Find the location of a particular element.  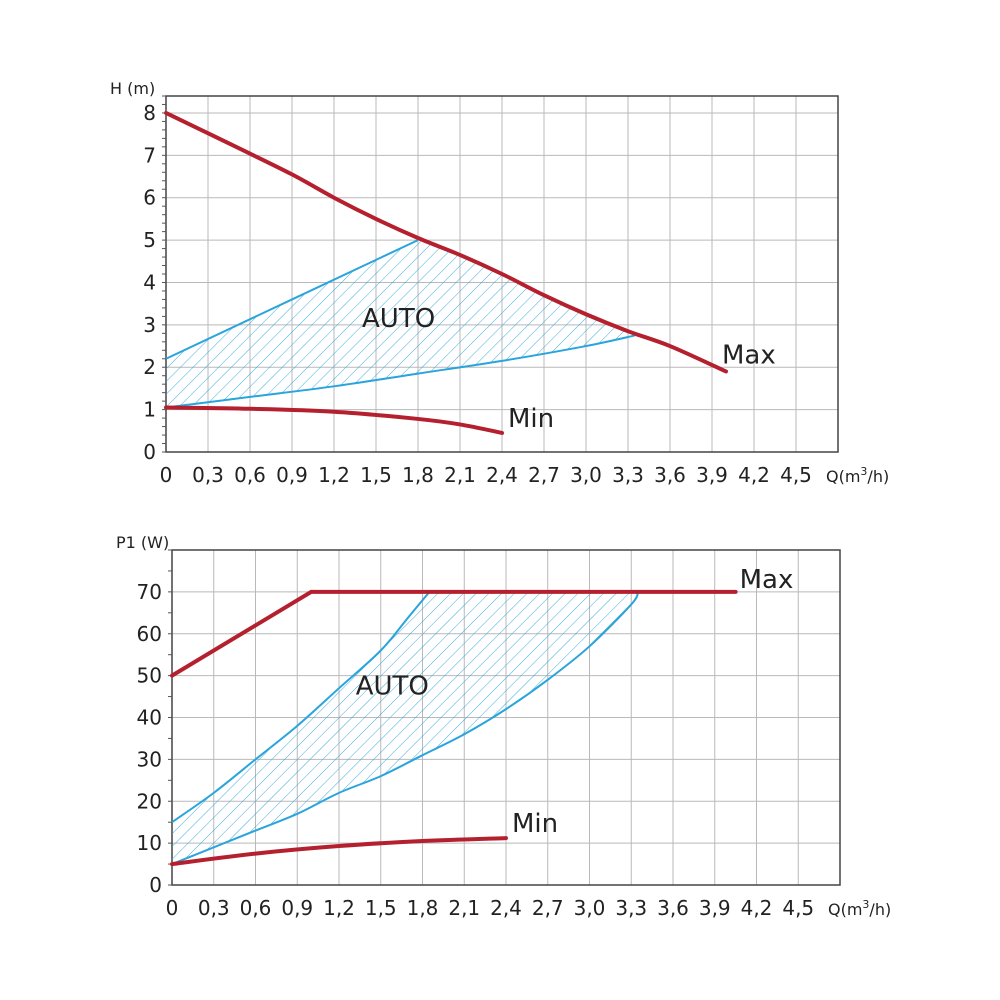

y-tick-label: 6 is located at coordinates (149, 198).